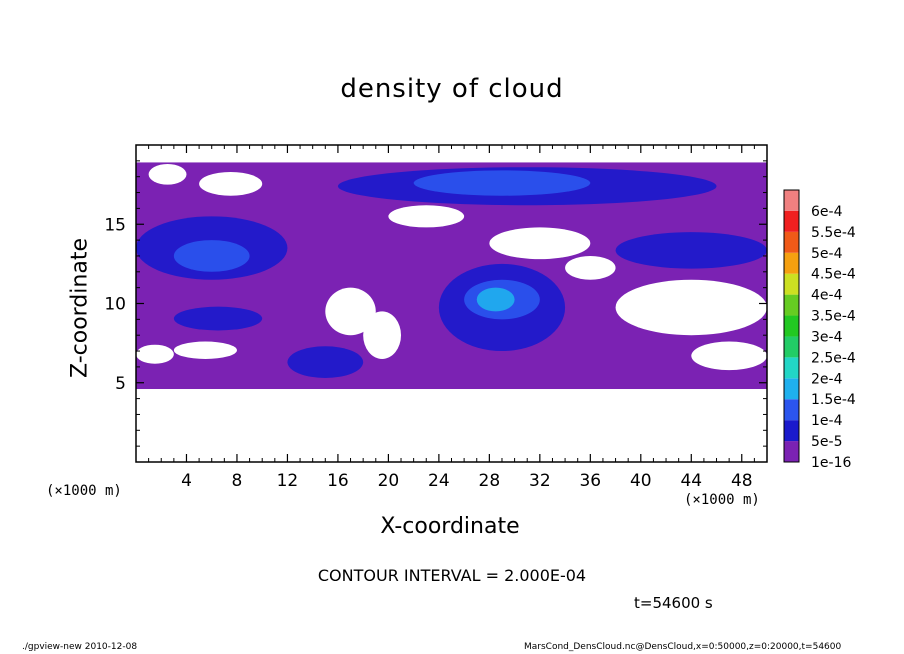 The image size is (904, 654). I want to click on colorbar-label-3: 1.5e-4, so click(833, 400).